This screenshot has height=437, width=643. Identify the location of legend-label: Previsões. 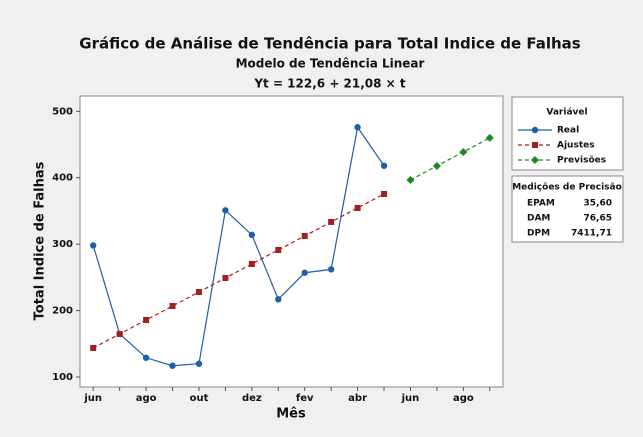
(581, 161).